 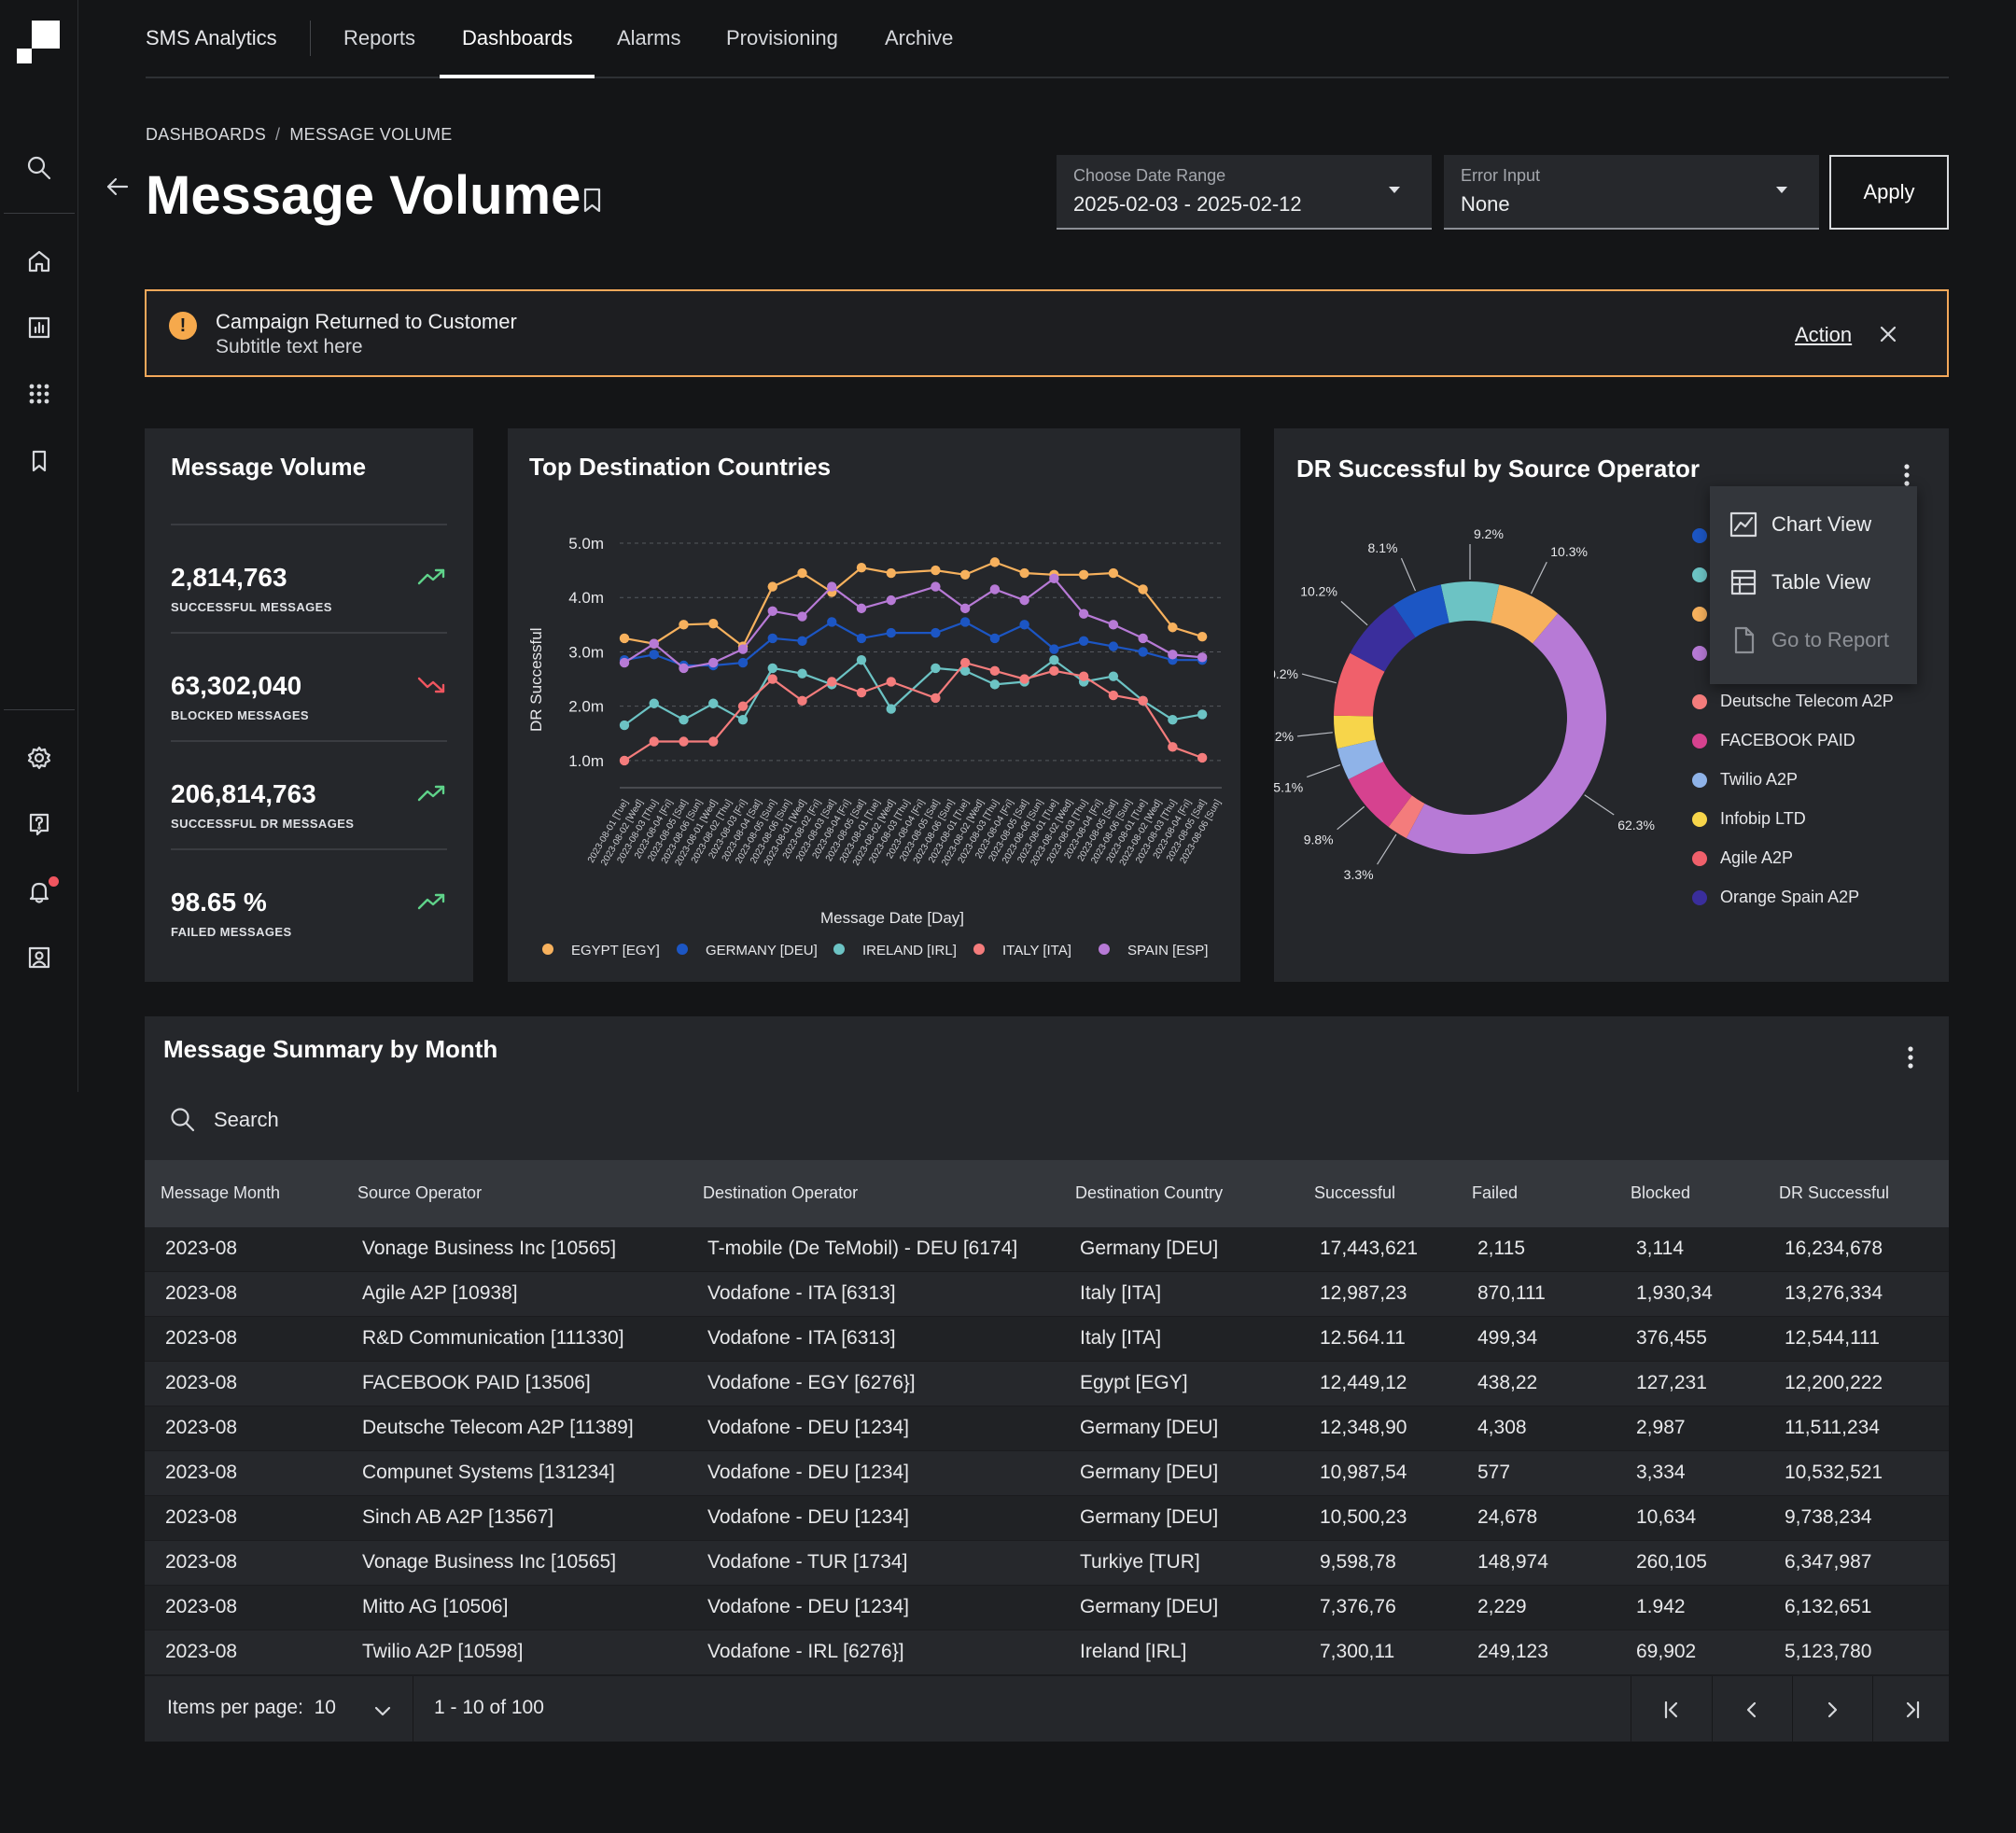 What do you see at coordinates (1631, 192) in the screenshot?
I see `error-input-select: Error Input None` at bounding box center [1631, 192].